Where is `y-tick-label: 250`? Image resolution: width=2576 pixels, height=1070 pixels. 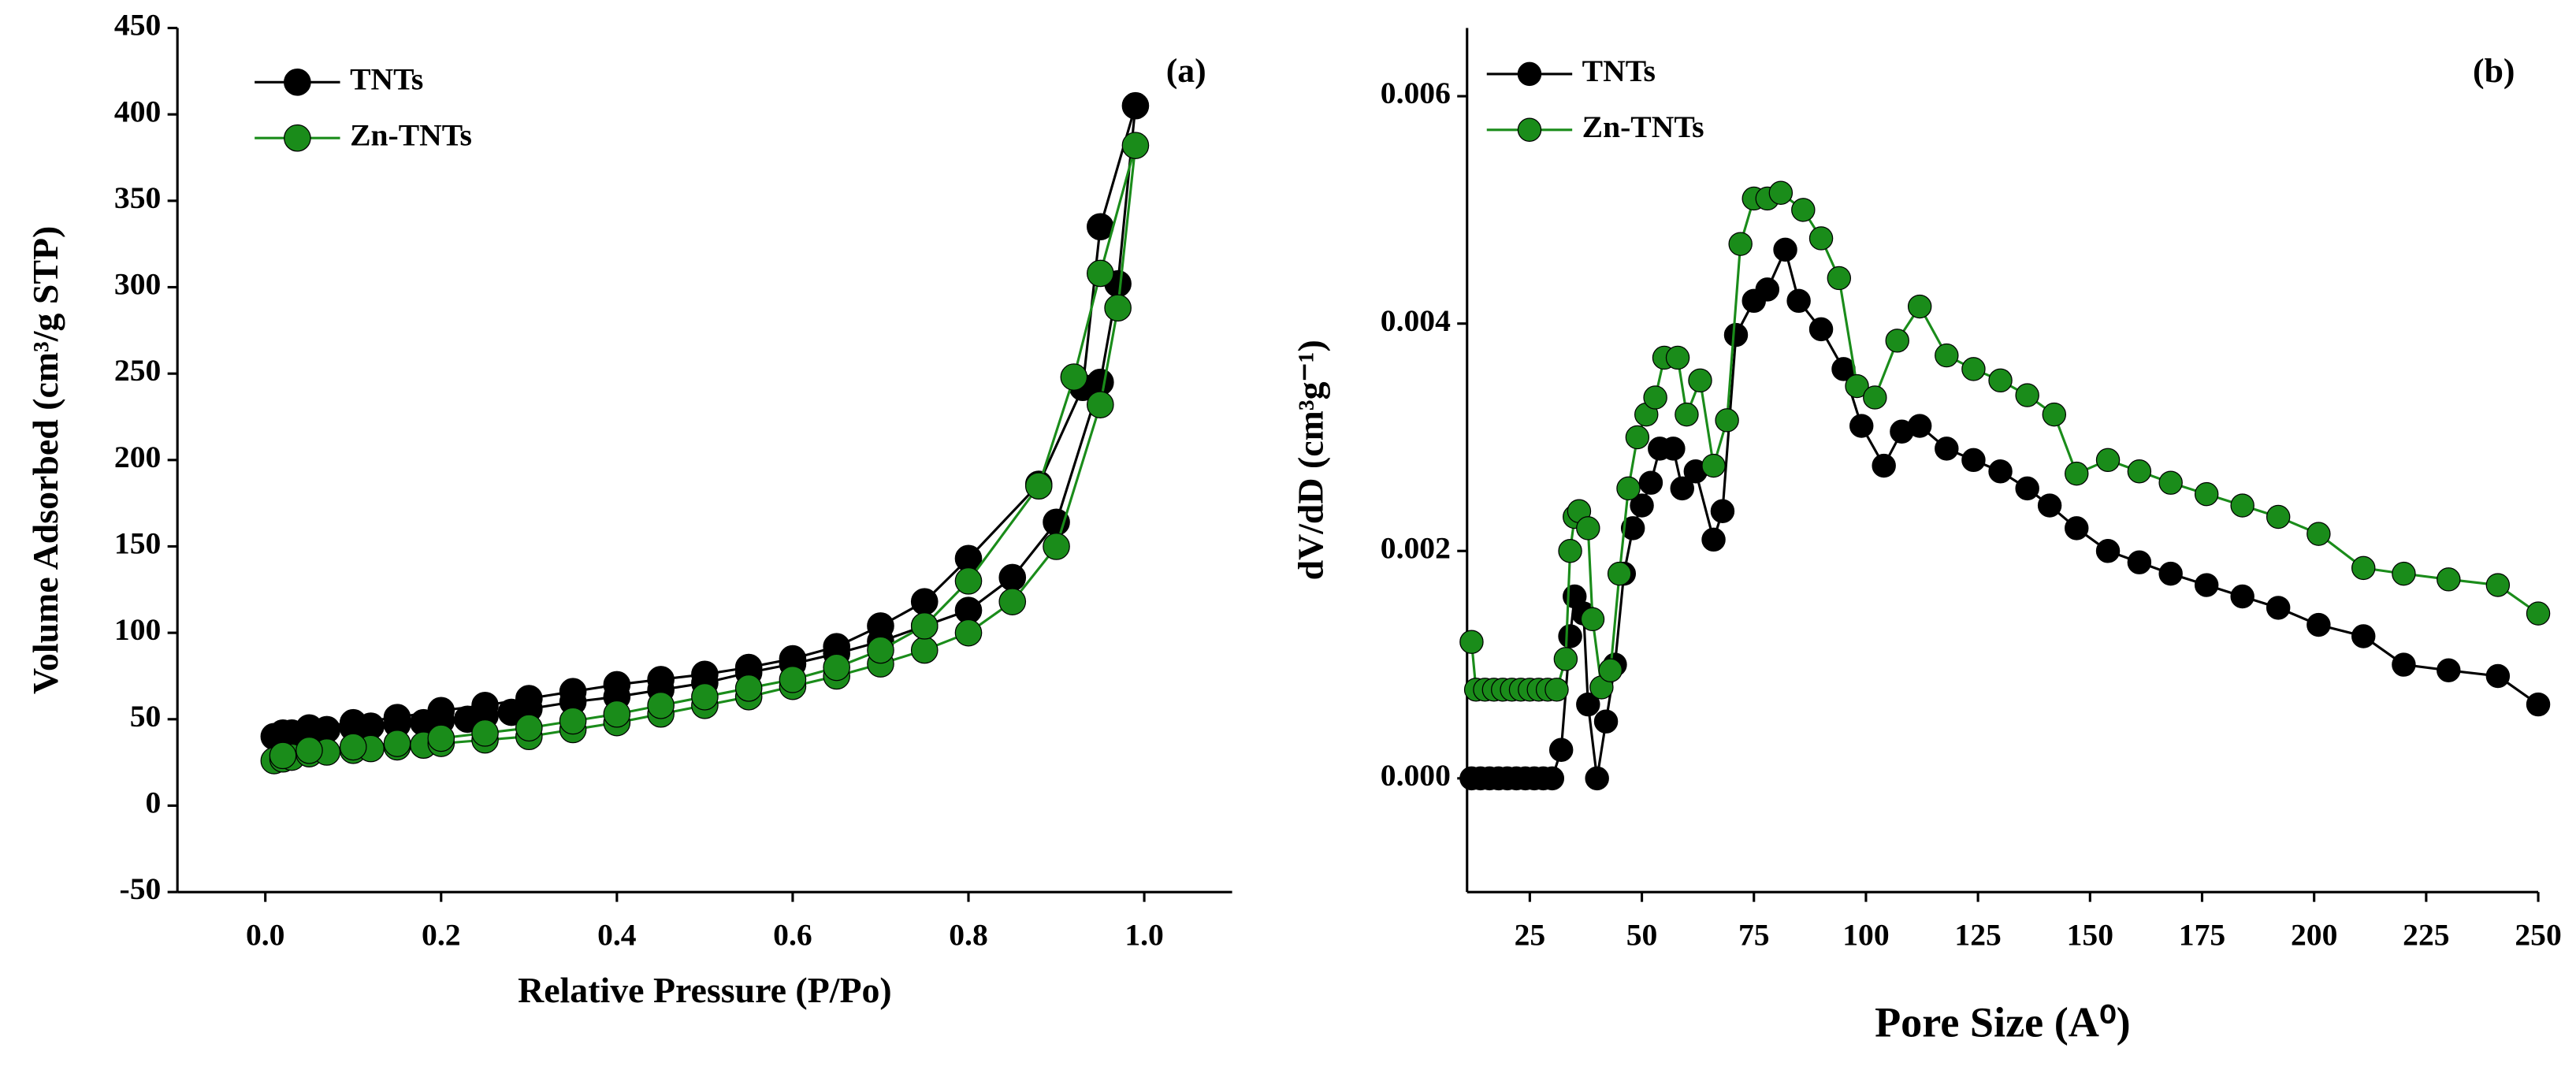
y-tick-label: 250 is located at coordinates (137, 370).